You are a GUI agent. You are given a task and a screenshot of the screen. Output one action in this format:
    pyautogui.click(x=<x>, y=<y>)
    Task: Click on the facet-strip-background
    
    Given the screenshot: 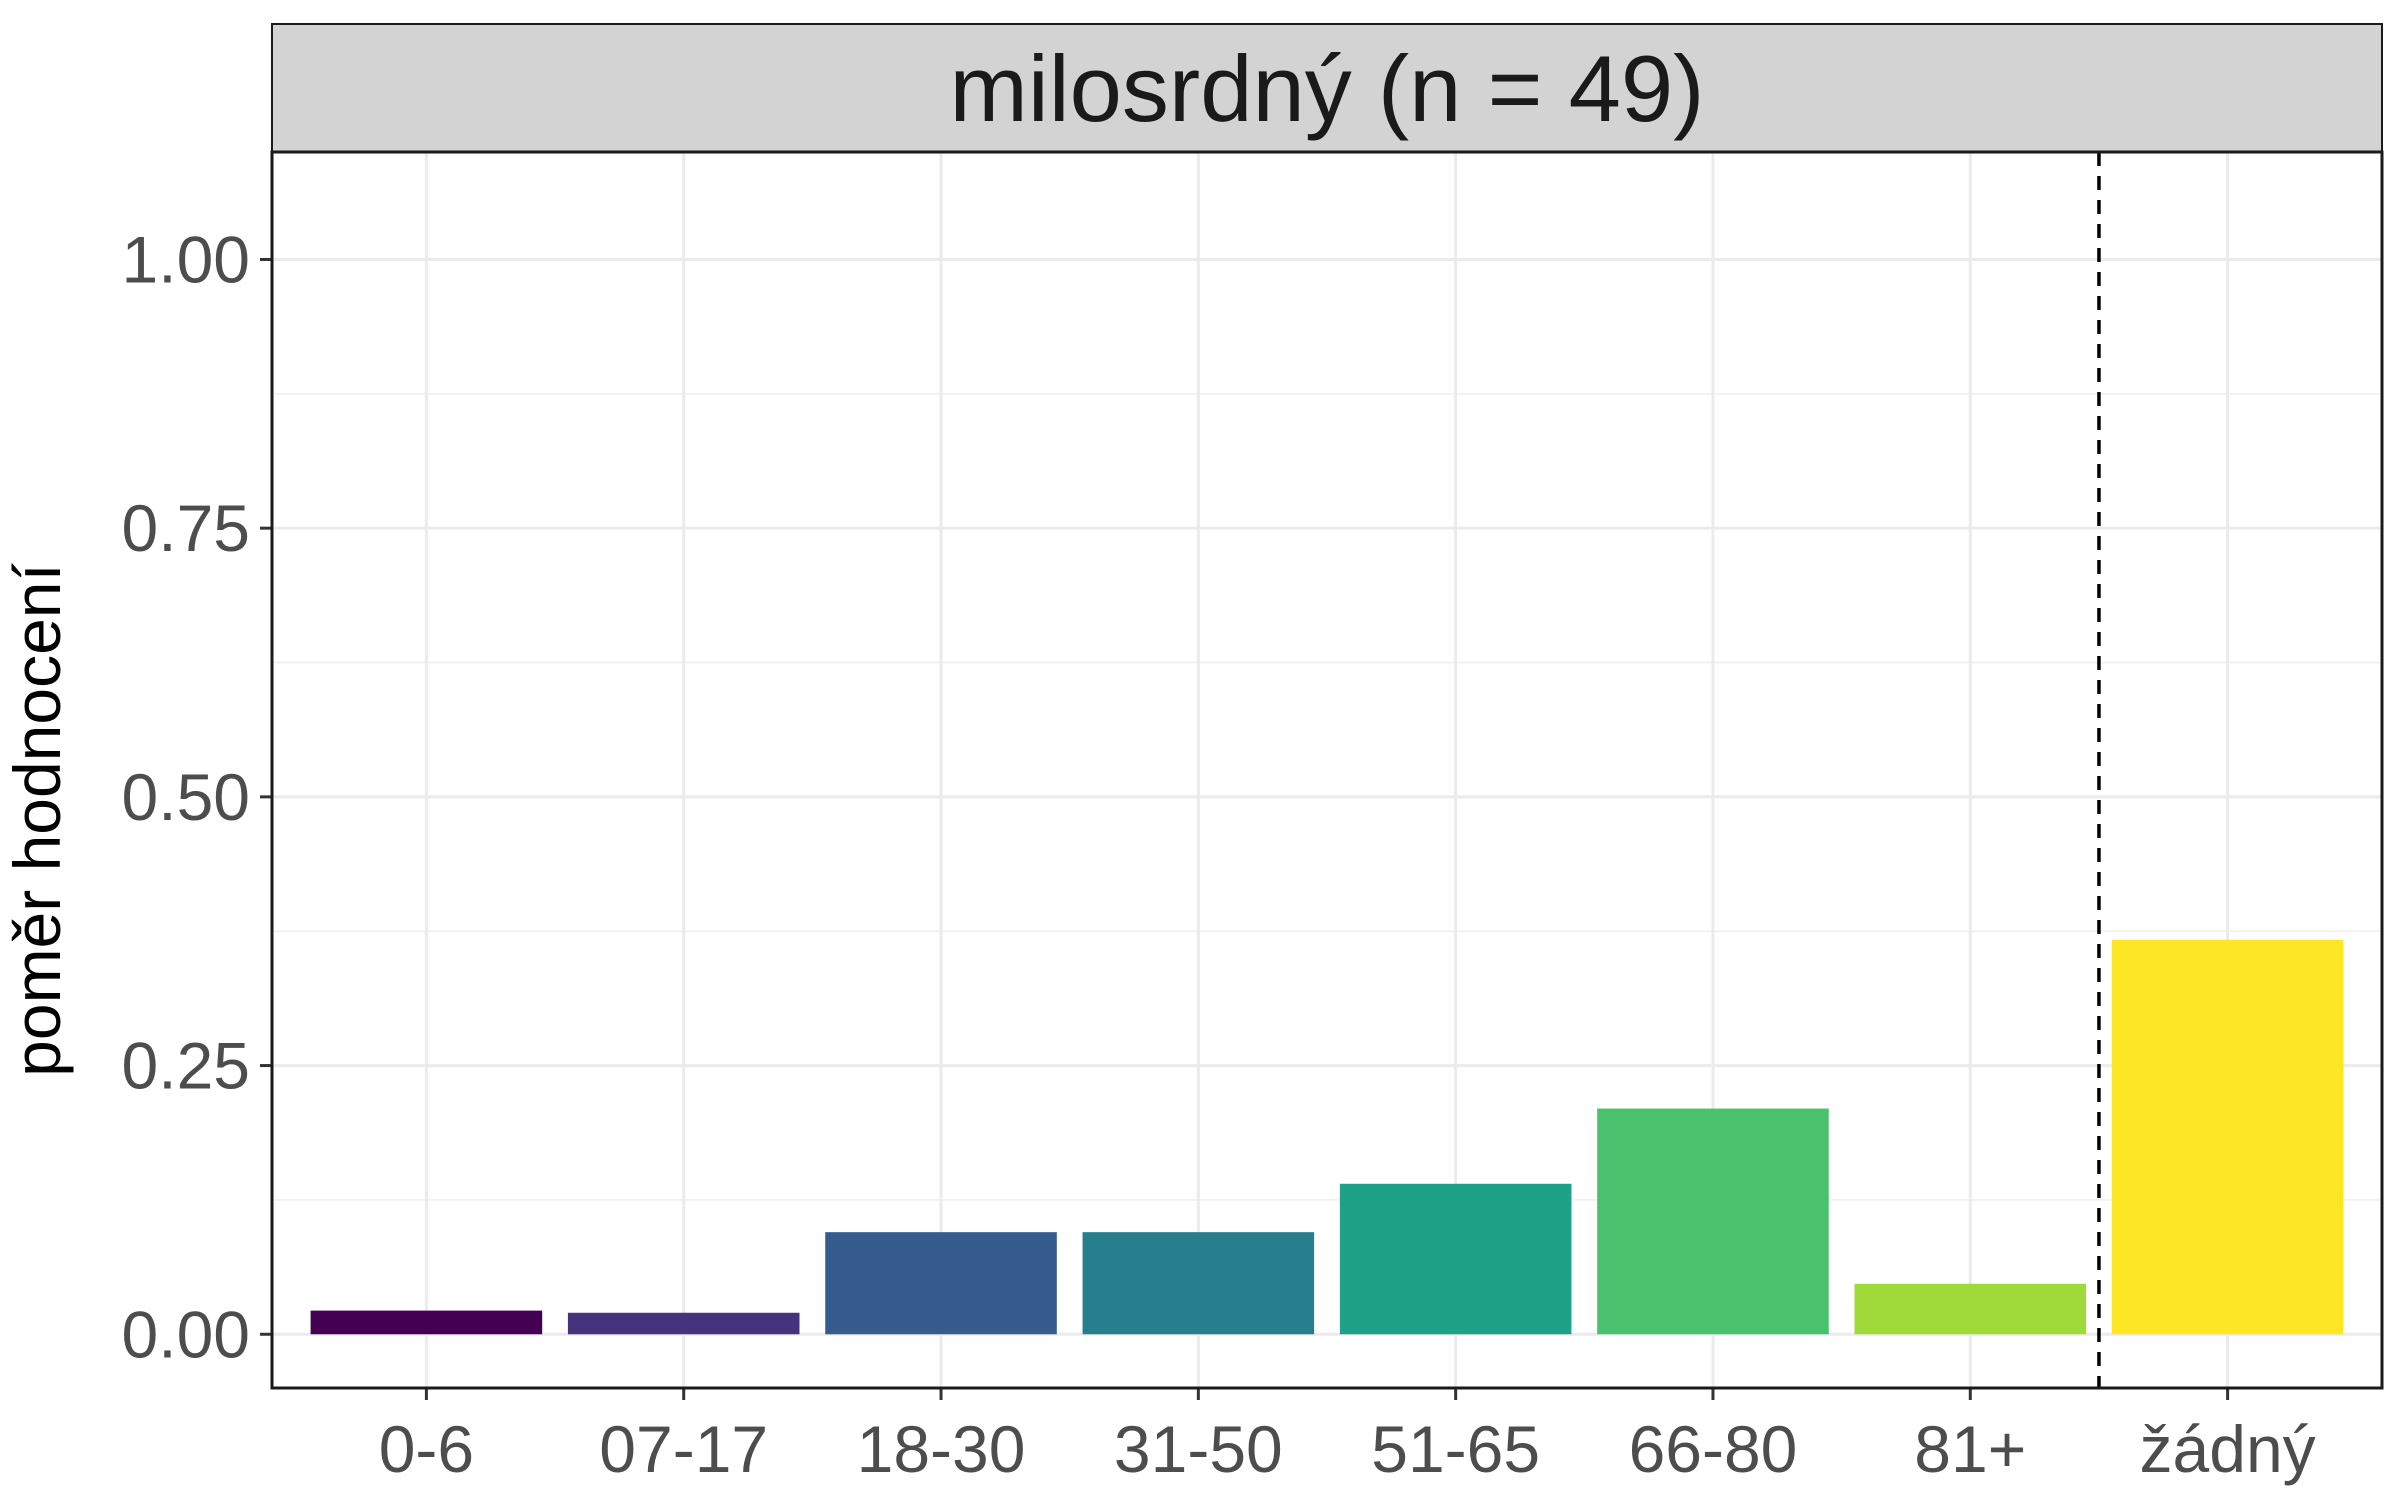 What is the action you would take?
    pyautogui.click(x=1327, y=88)
    